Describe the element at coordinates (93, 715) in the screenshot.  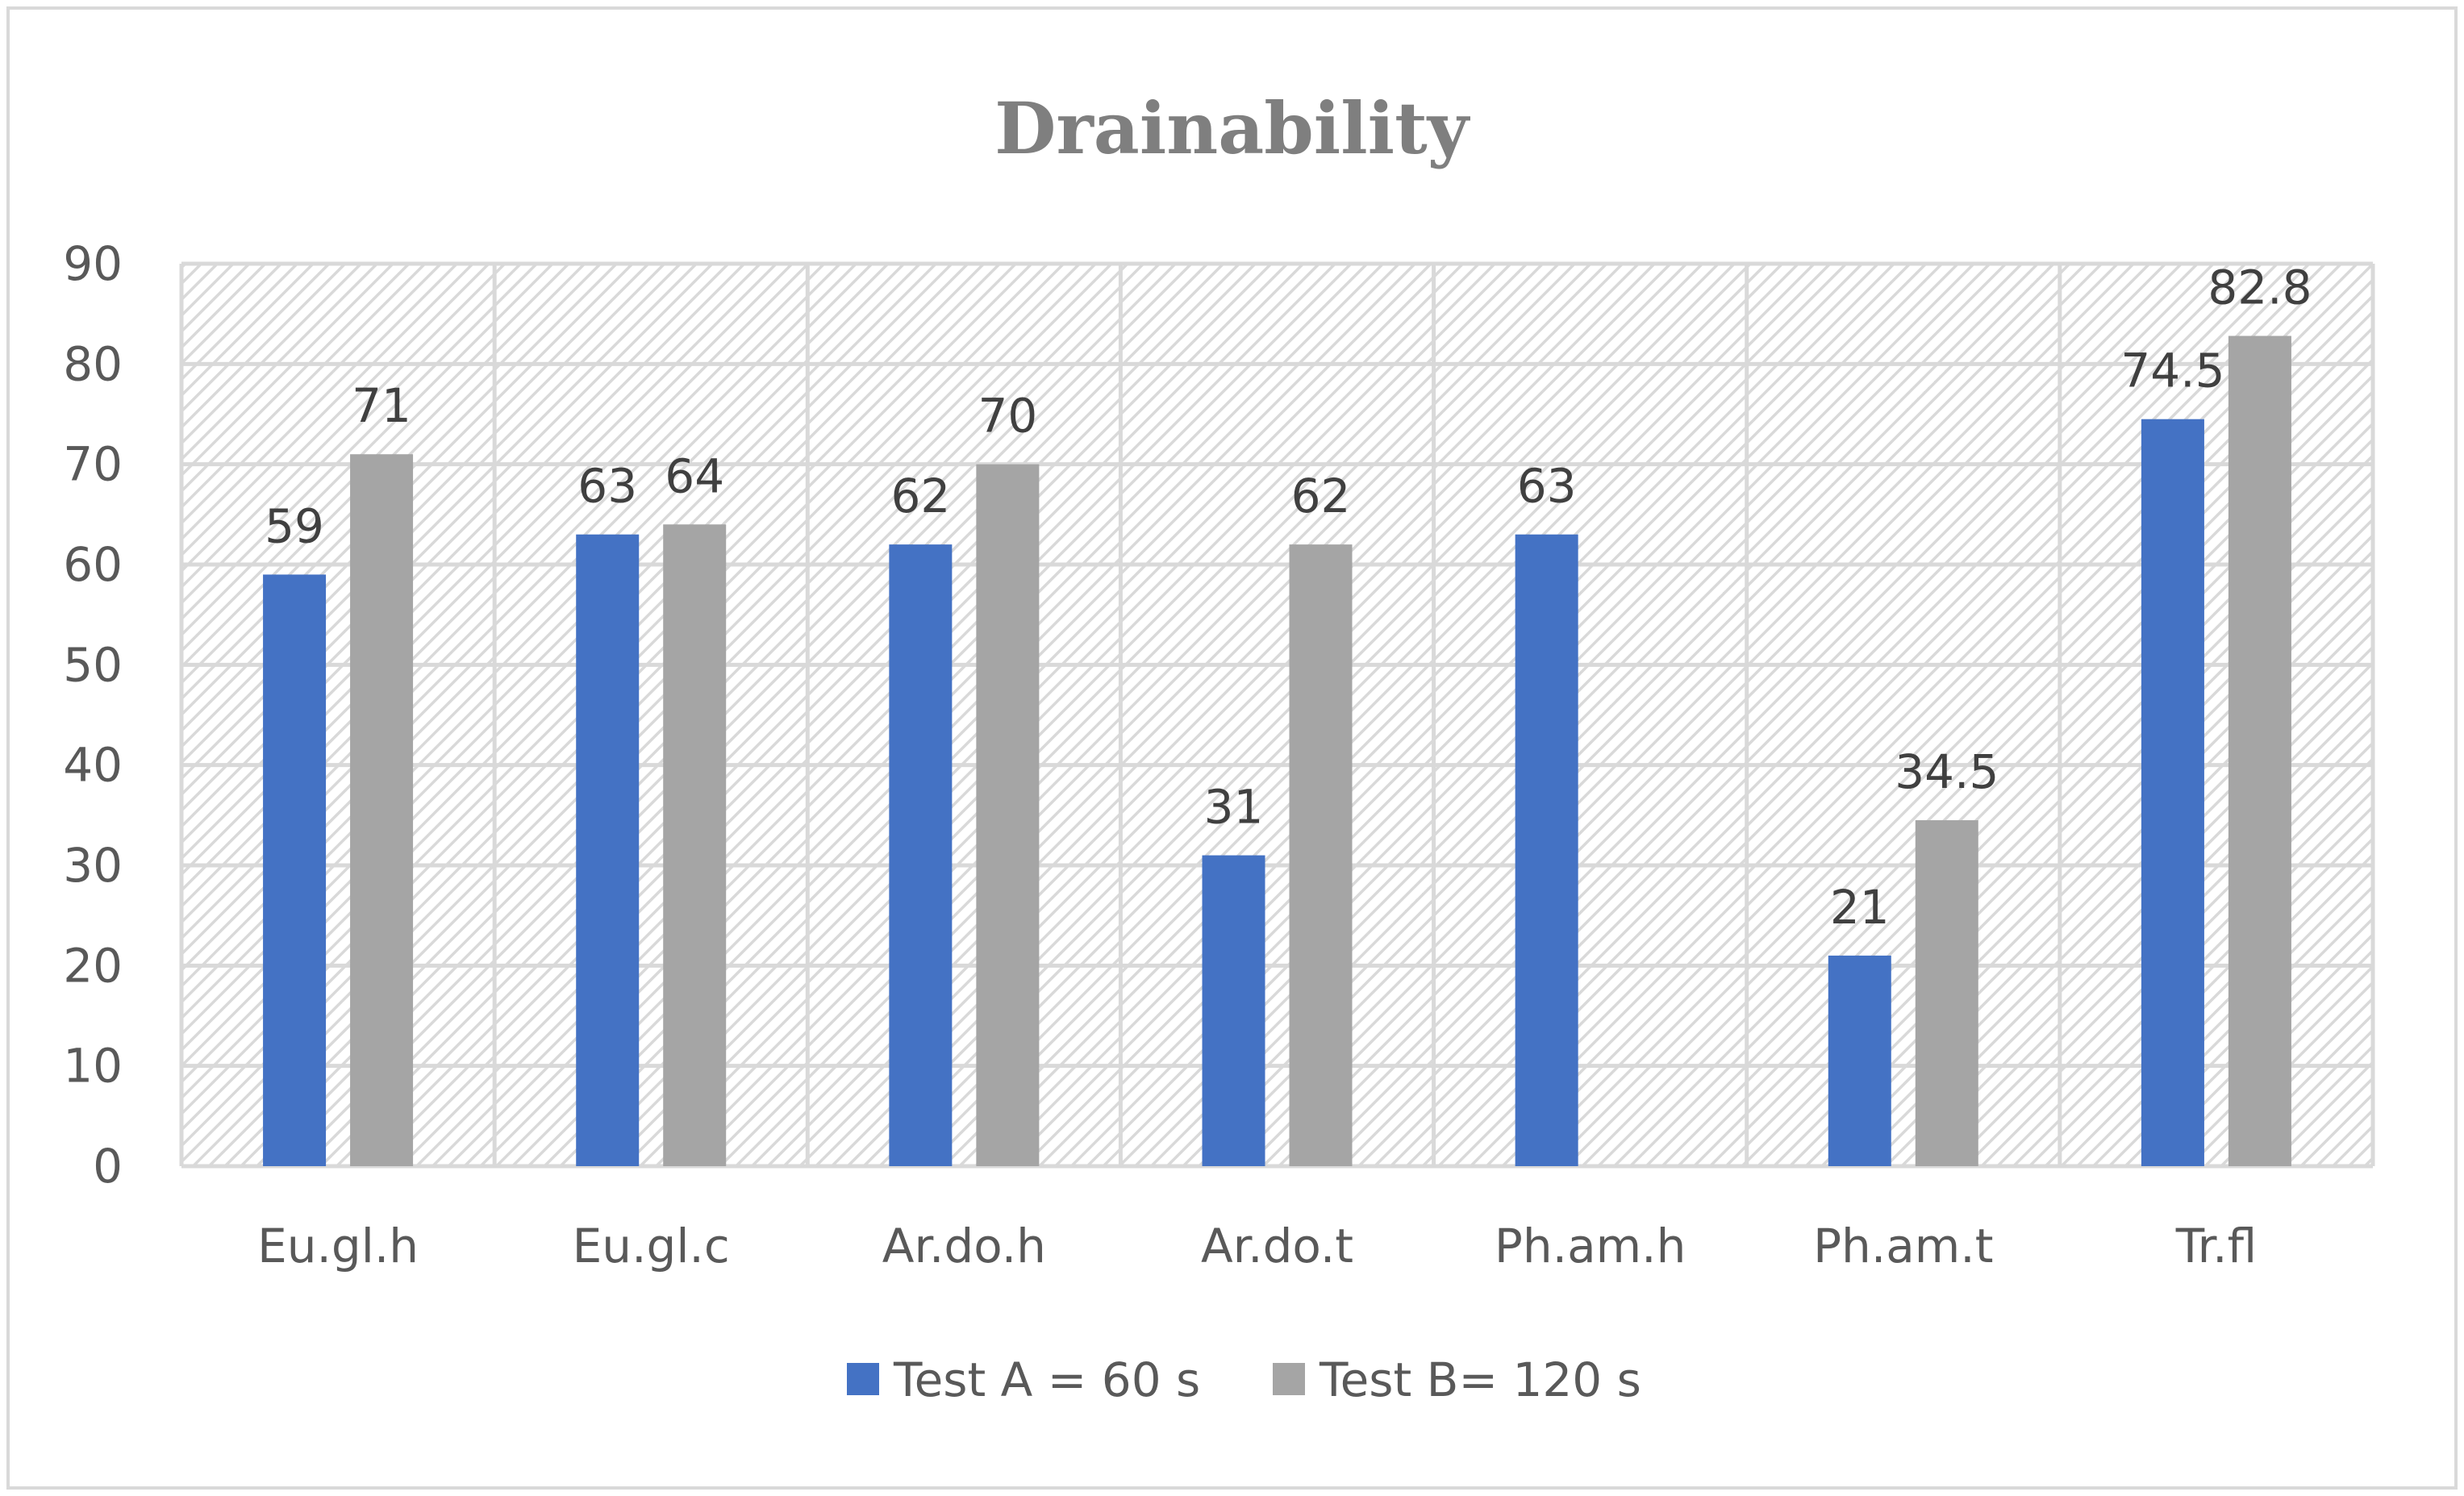
I see `y-axis-ticks: 0 10 20 30 40 50 60 70 80 90` at that location.